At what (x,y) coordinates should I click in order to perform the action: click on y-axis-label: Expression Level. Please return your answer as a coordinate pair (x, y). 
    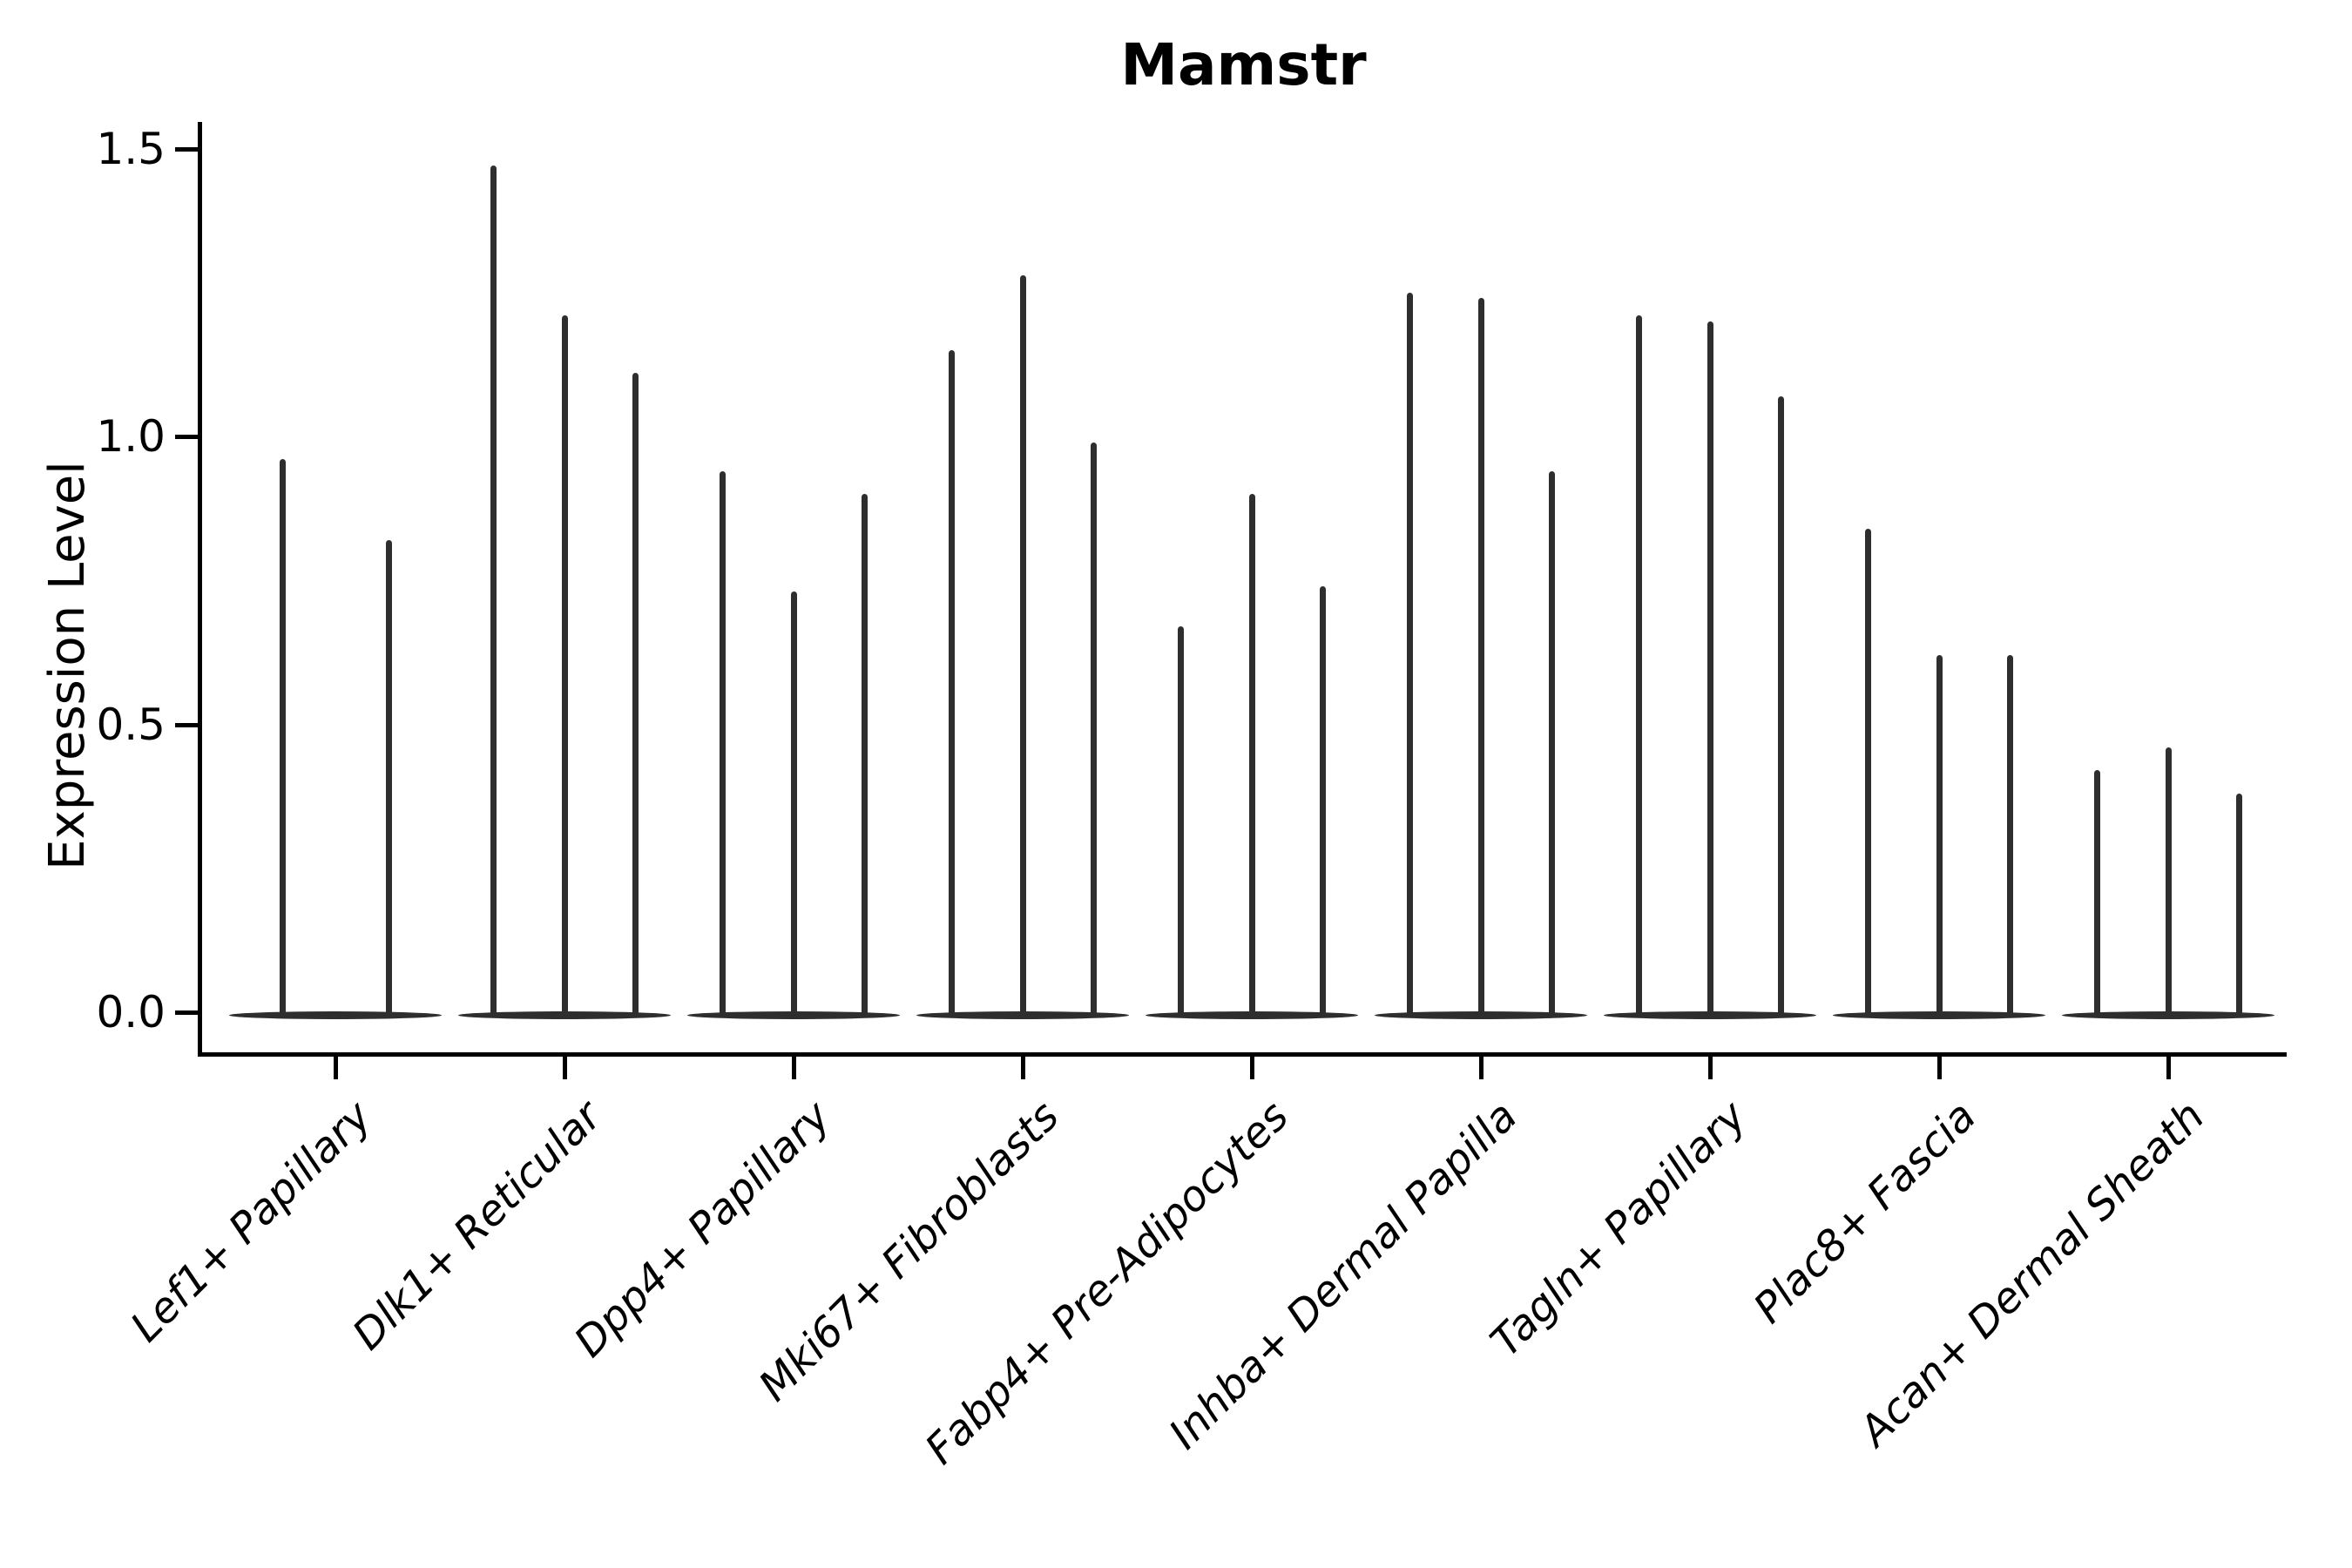
    Looking at the image, I should click on (67, 665).